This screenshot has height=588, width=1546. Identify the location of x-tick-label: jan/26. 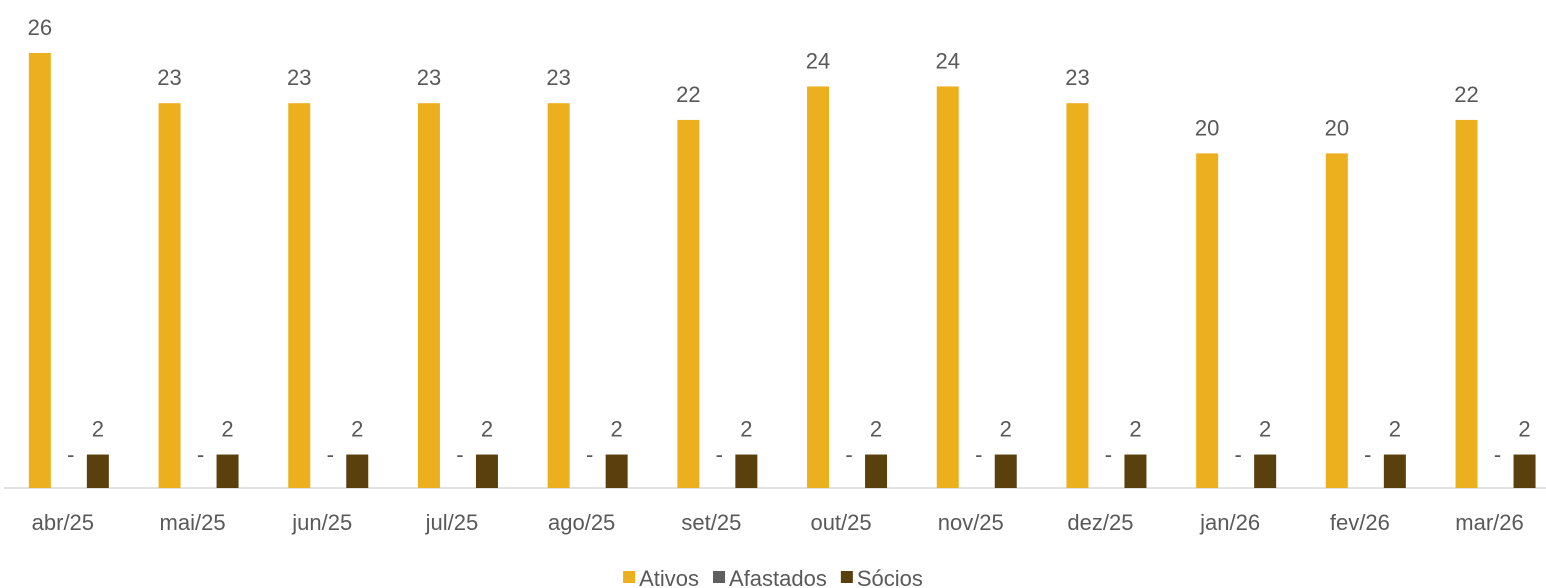
(1229, 522).